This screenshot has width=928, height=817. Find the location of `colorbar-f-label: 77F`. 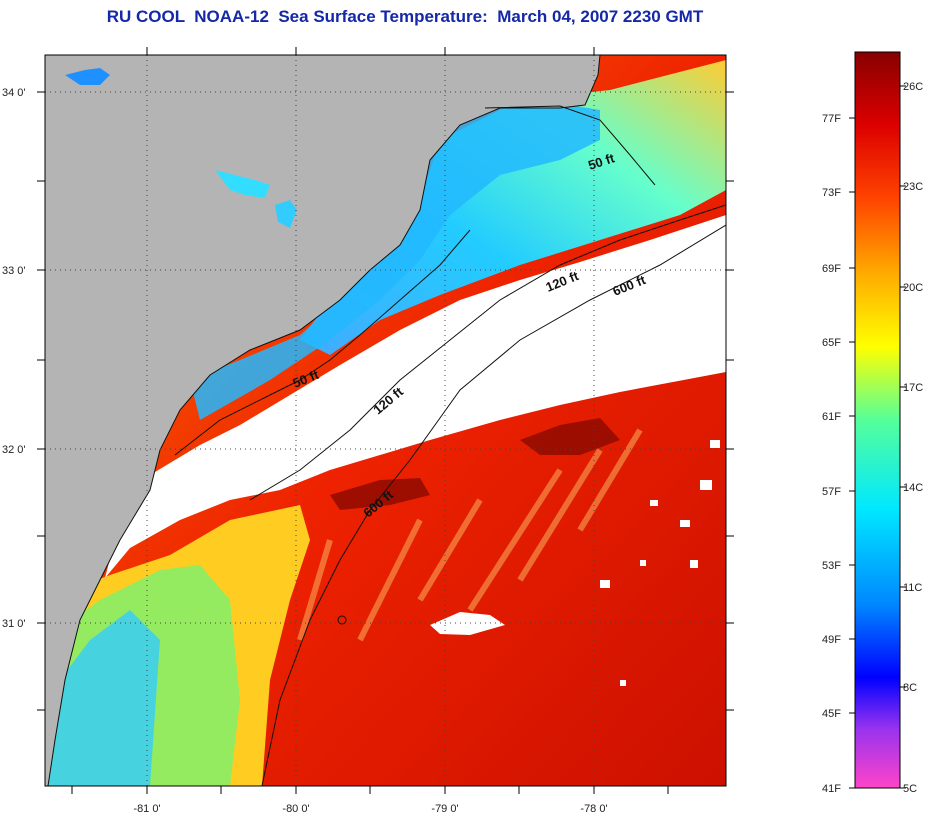

colorbar-f-label: 77F is located at coordinates (831, 119).